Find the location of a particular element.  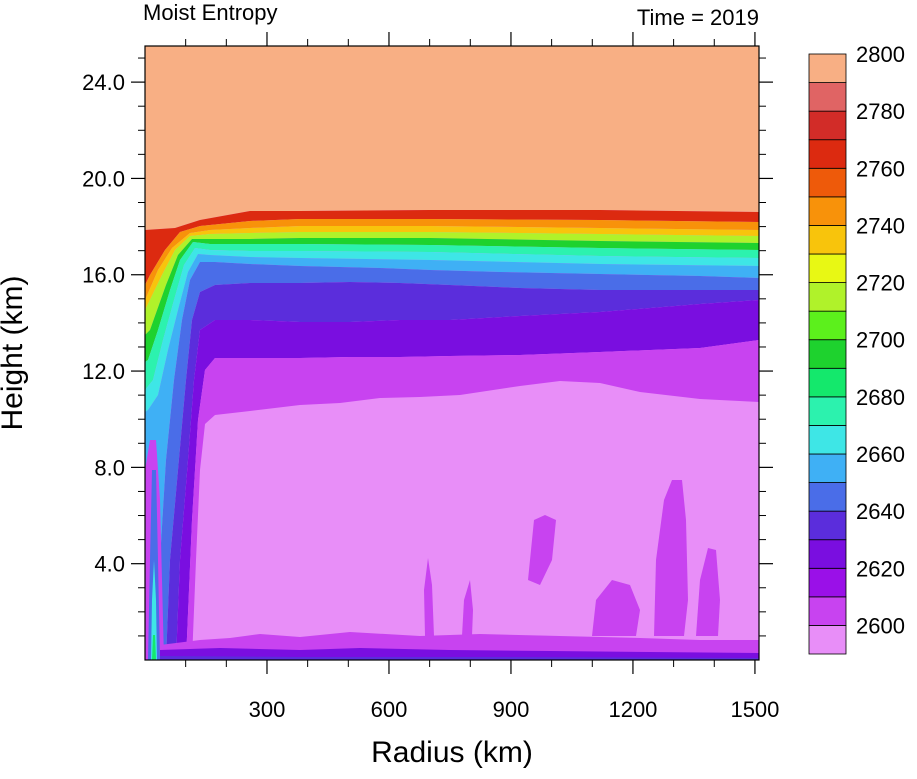

x-tick-labels: 300 600 900 1200 1500 is located at coordinates (514, 709).